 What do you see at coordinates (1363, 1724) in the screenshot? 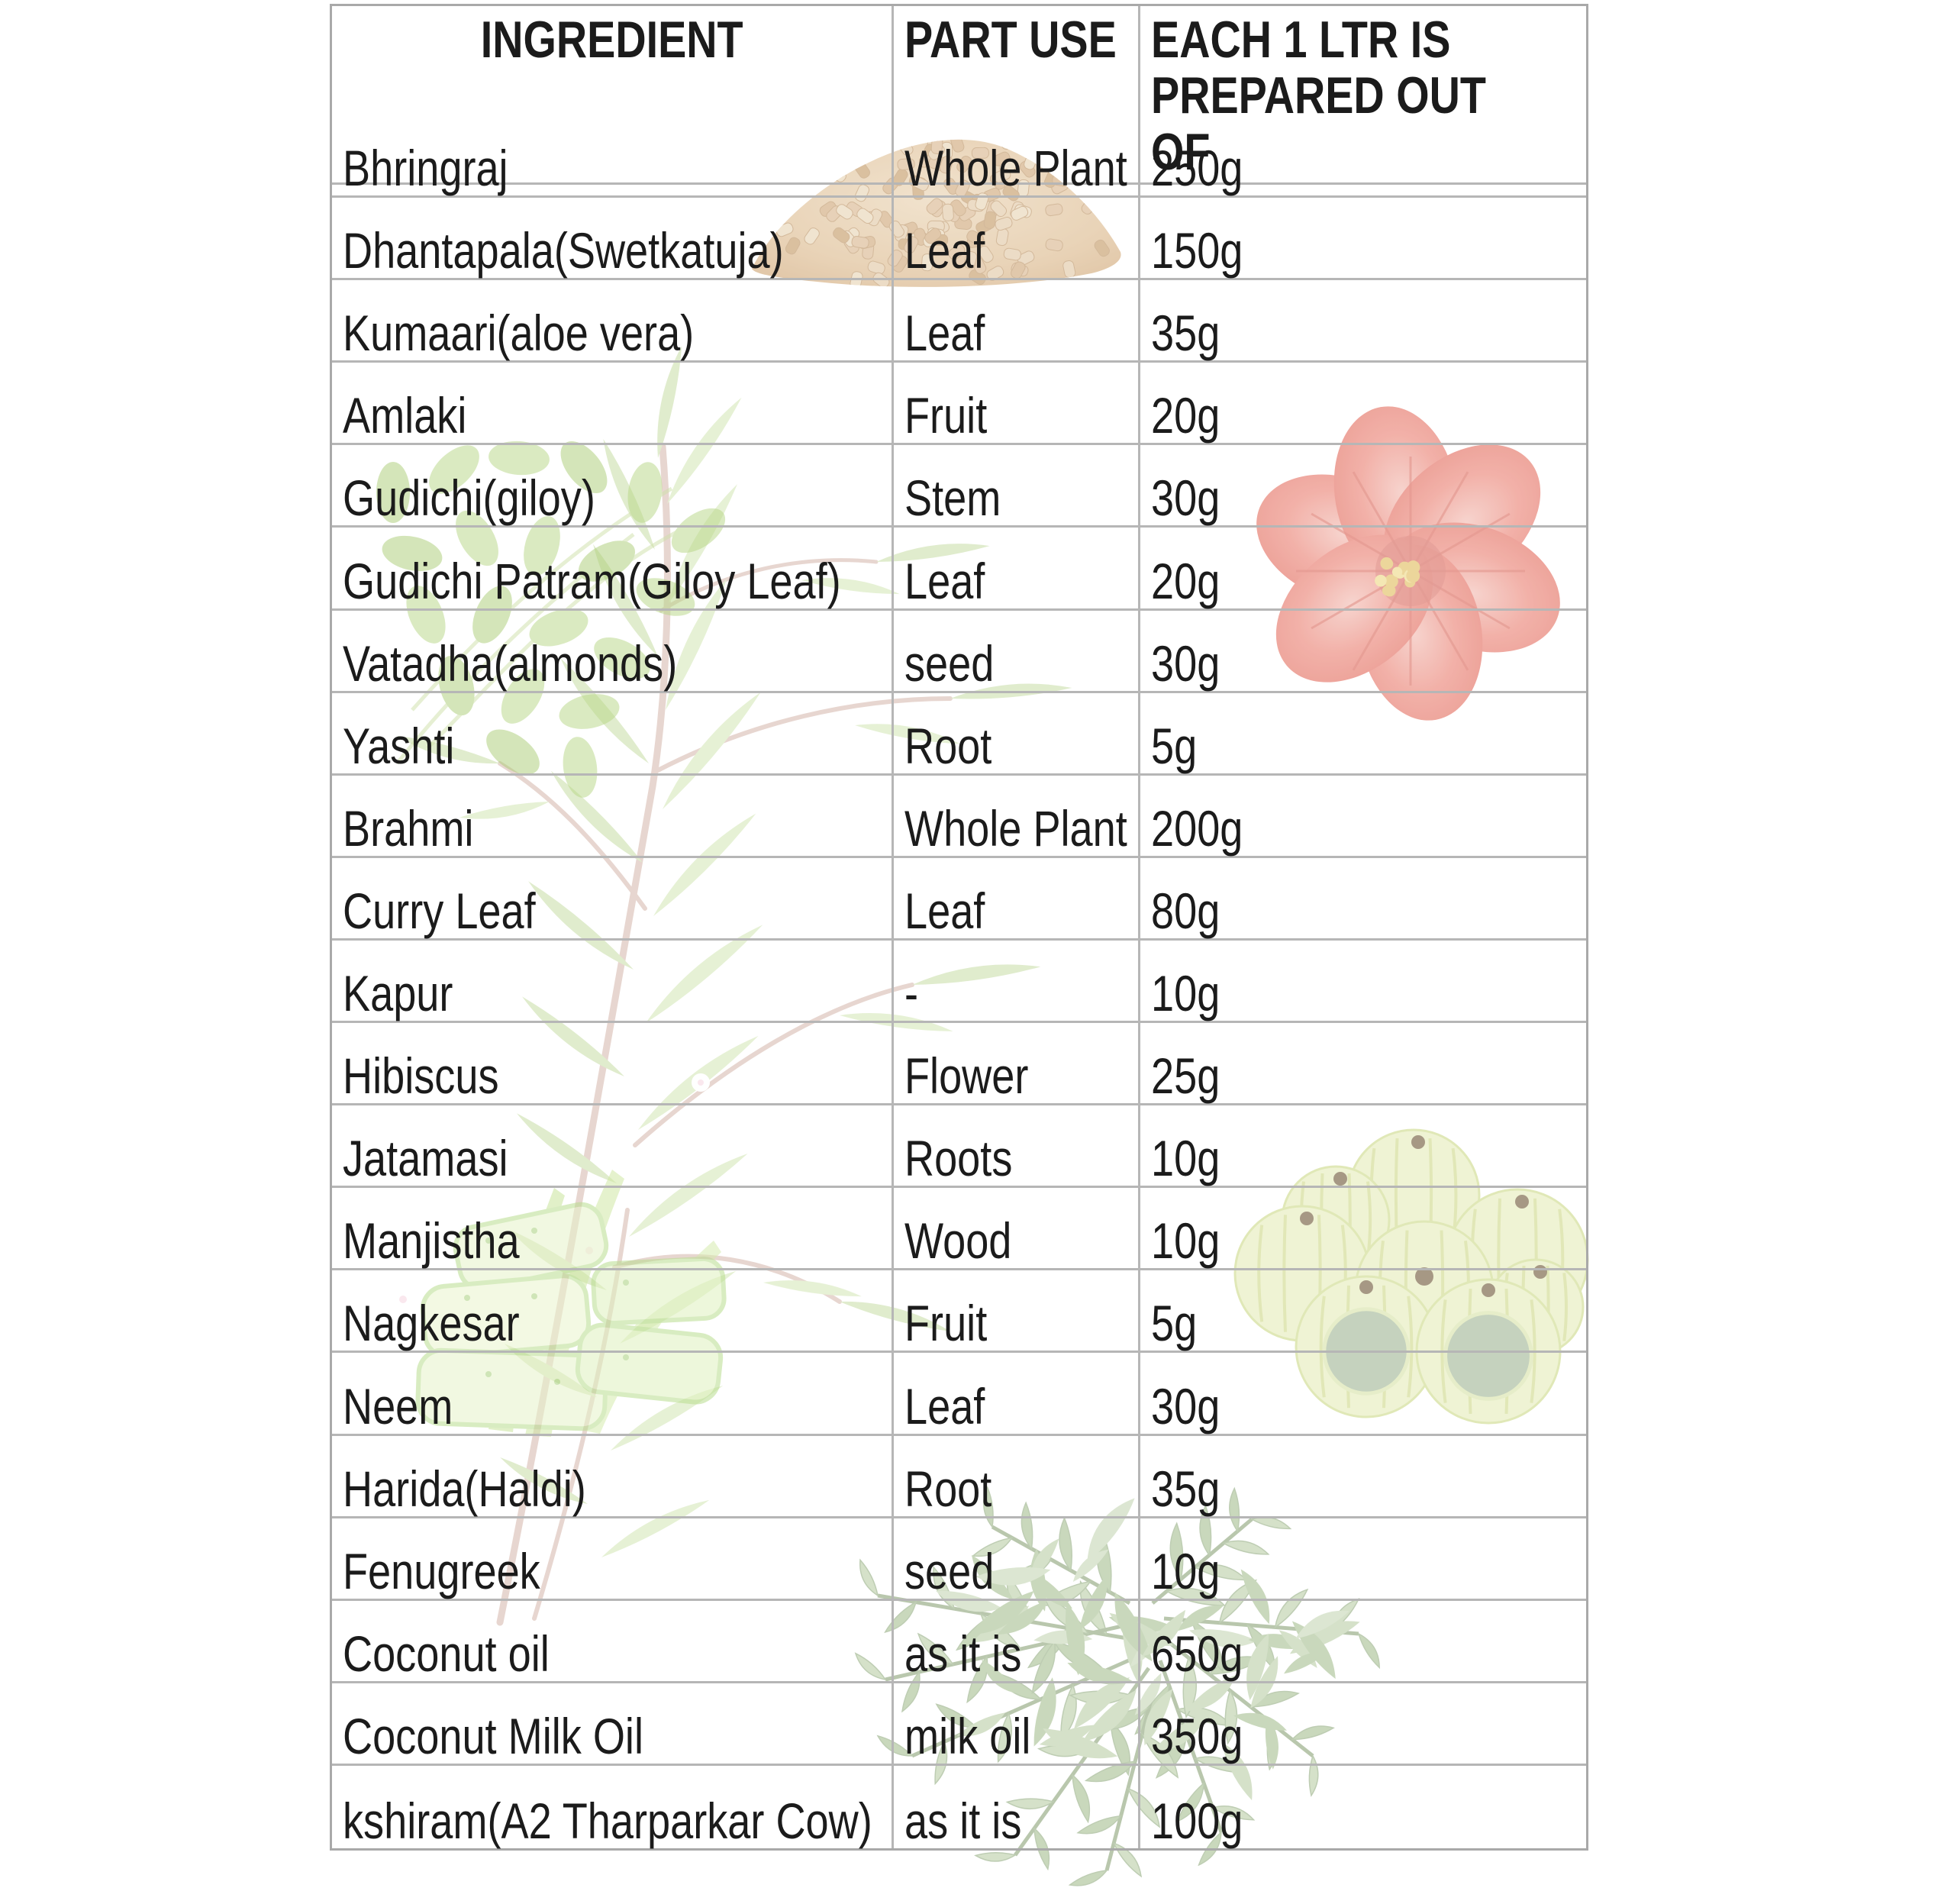
I see `quantity-cell: 350g` at bounding box center [1363, 1724].